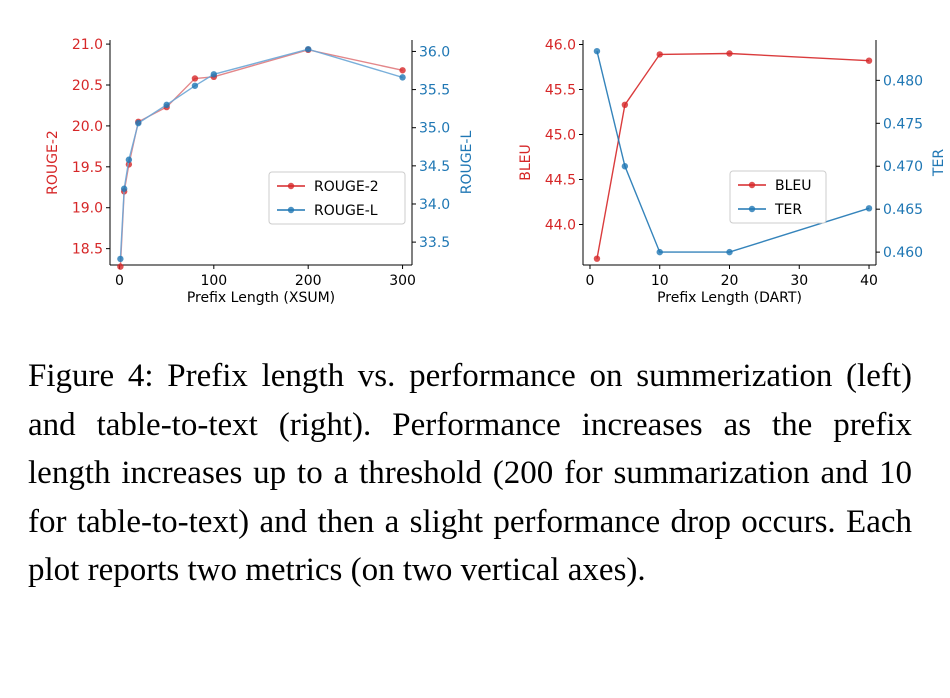  Describe the element at coordinates (788, 210) in the screenshot. I see `right-legend-label: TER` at that location.